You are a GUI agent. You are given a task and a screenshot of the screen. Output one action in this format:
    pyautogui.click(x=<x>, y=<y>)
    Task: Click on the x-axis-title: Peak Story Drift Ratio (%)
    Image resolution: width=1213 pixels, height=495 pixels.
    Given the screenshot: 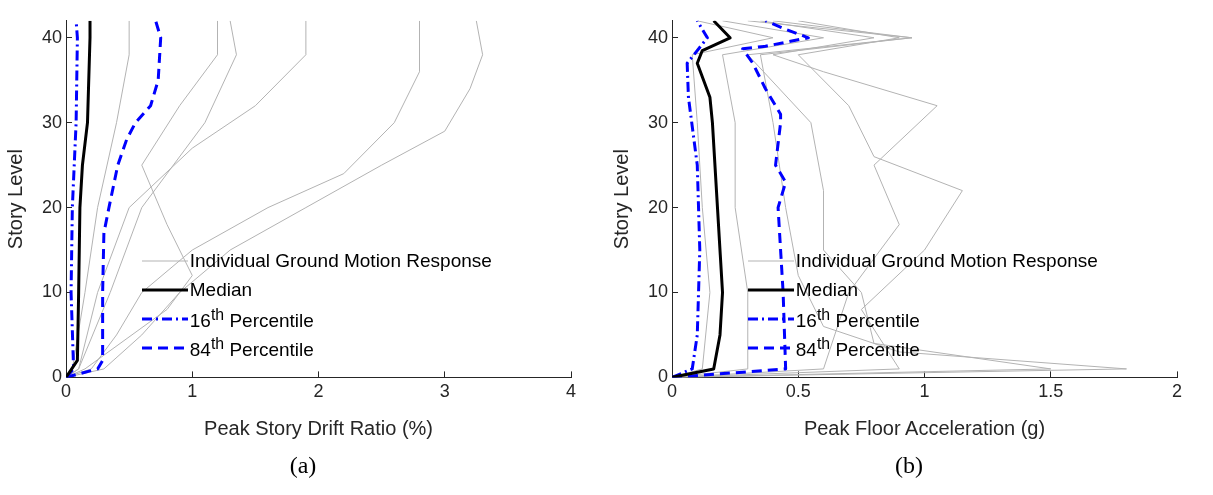 What is the action you would take?
    pyautogui.click(x=318, y=427)
    